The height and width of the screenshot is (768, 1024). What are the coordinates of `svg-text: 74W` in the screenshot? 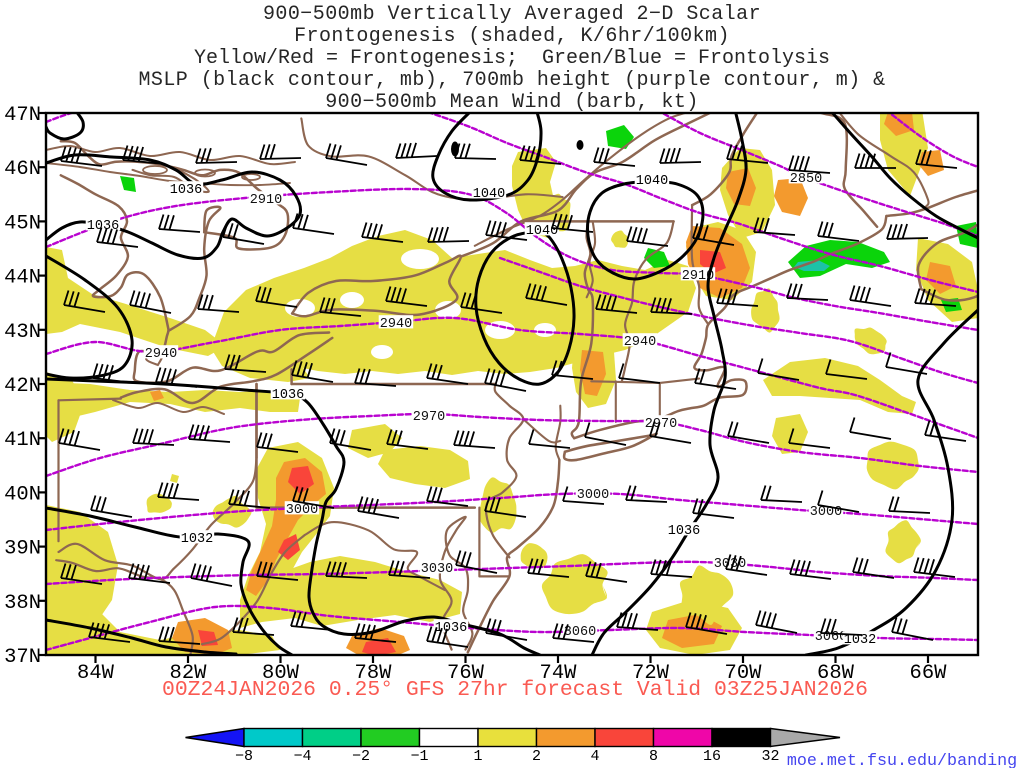 It's located at (559, 673).